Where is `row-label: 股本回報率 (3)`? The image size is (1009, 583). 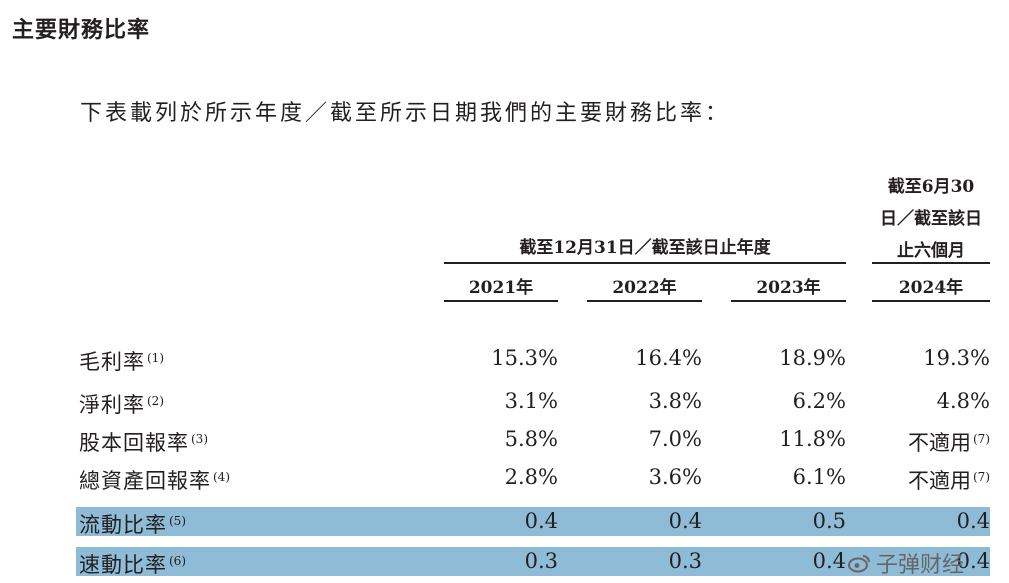
row-label: 股本回報率 (3) is located at coordinates (143, 441).